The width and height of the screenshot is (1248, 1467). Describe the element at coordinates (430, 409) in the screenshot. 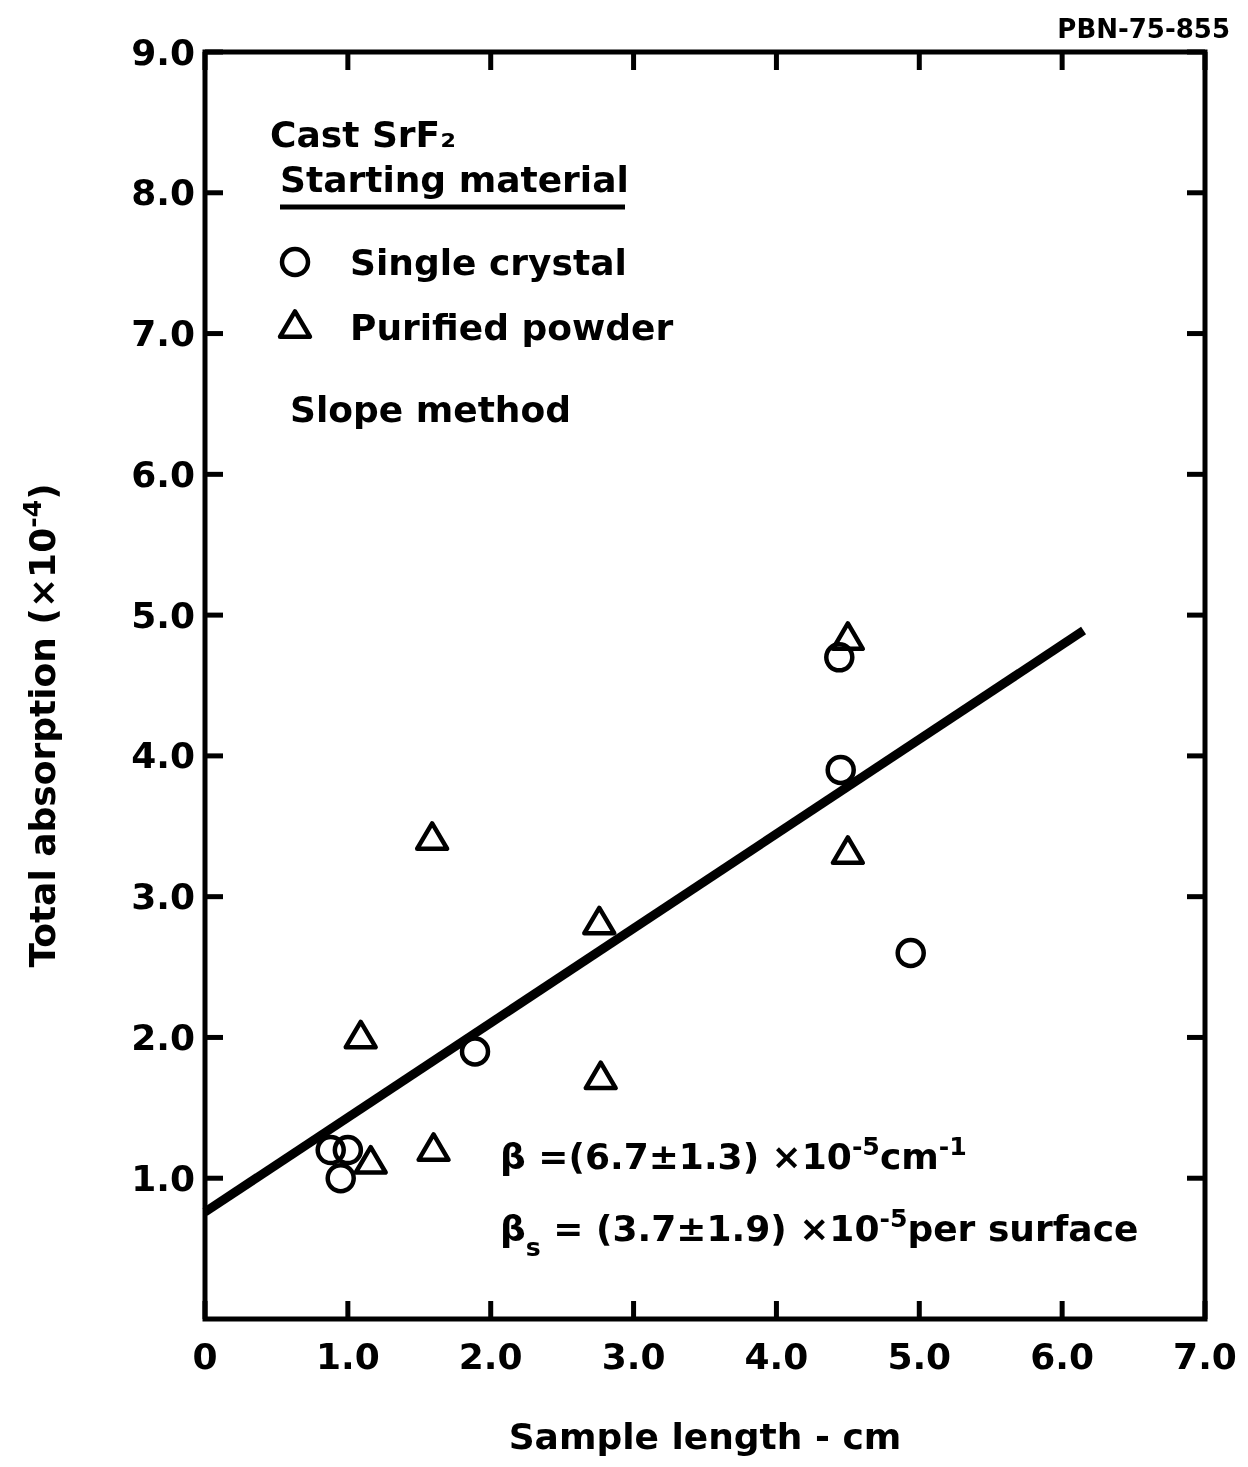

I see `annotation: Slope method` at that location.